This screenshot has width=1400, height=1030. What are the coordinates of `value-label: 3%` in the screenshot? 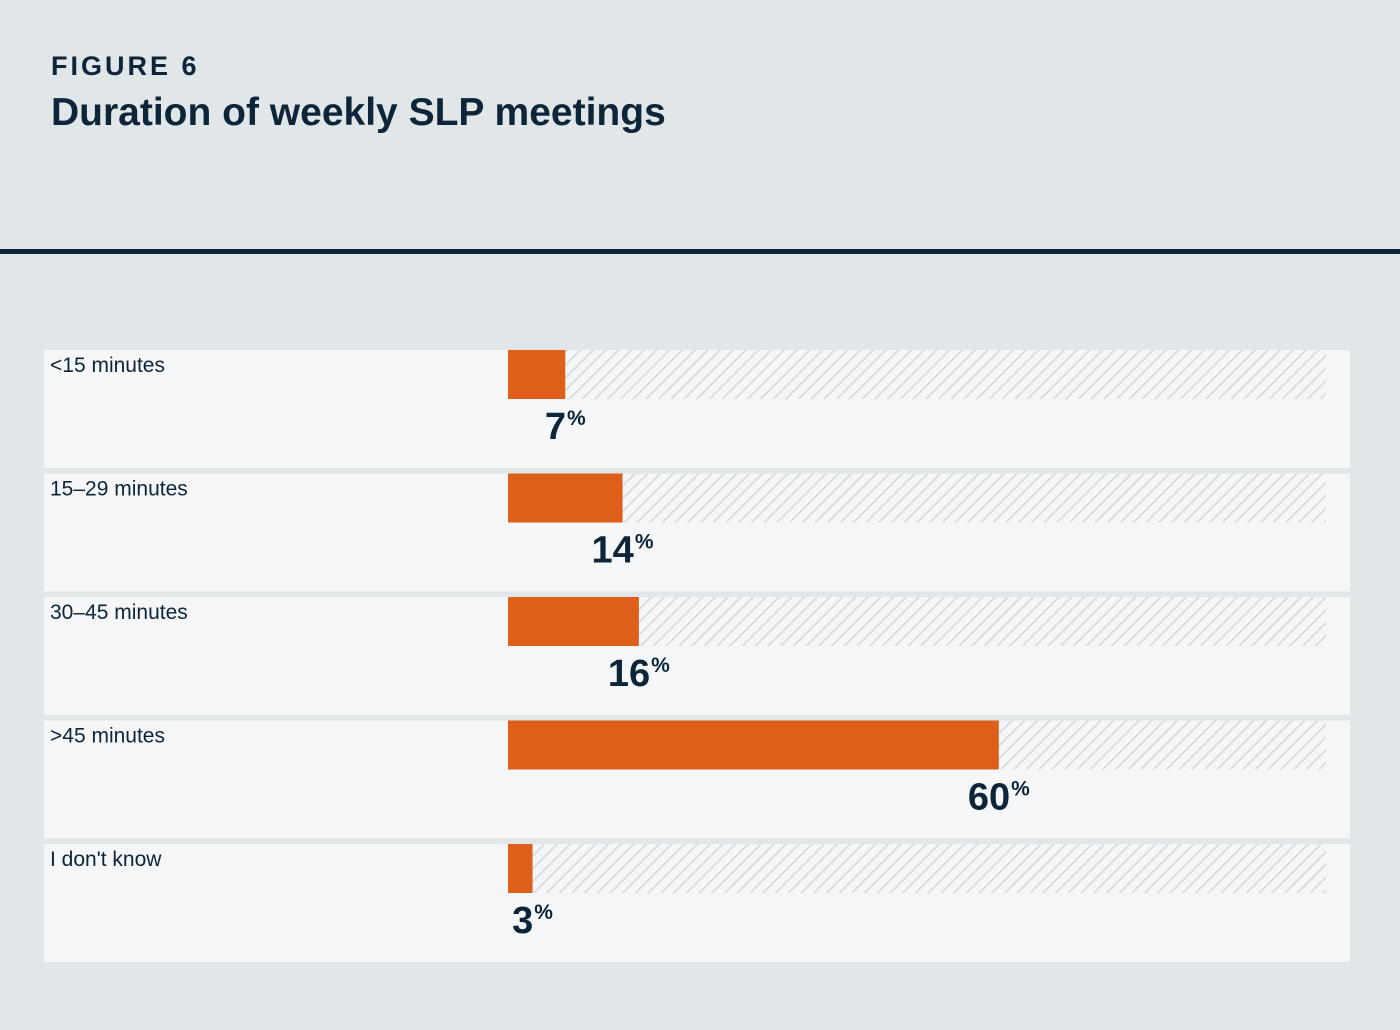 It's located at (532, 921).